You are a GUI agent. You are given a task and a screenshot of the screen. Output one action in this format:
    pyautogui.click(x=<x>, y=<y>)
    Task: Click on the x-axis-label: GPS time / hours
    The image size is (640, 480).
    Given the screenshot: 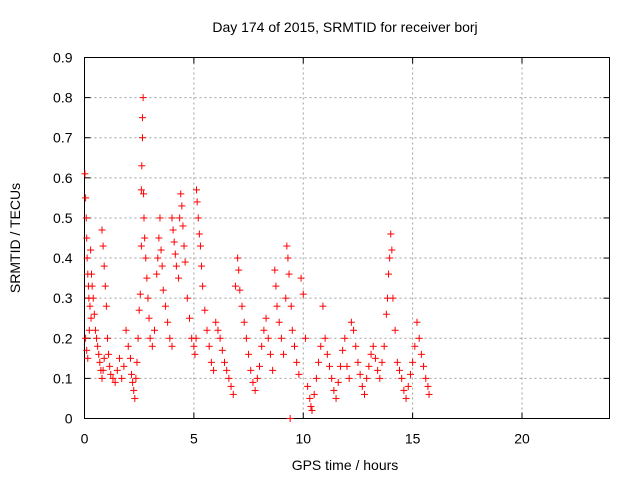 What is the action you would take?
    pyautogui.click(x=345, y=465)
    